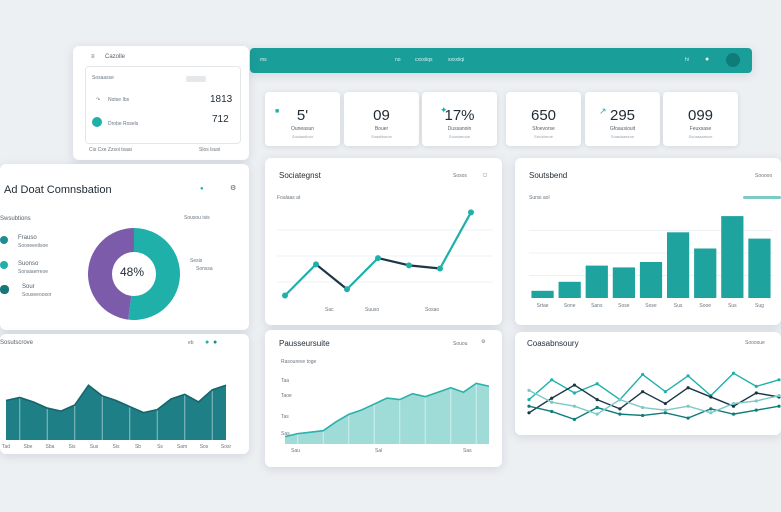 The height and width of the screenshot is (512, 781). I want to click on bell-icon: ●, so click(707, 59).